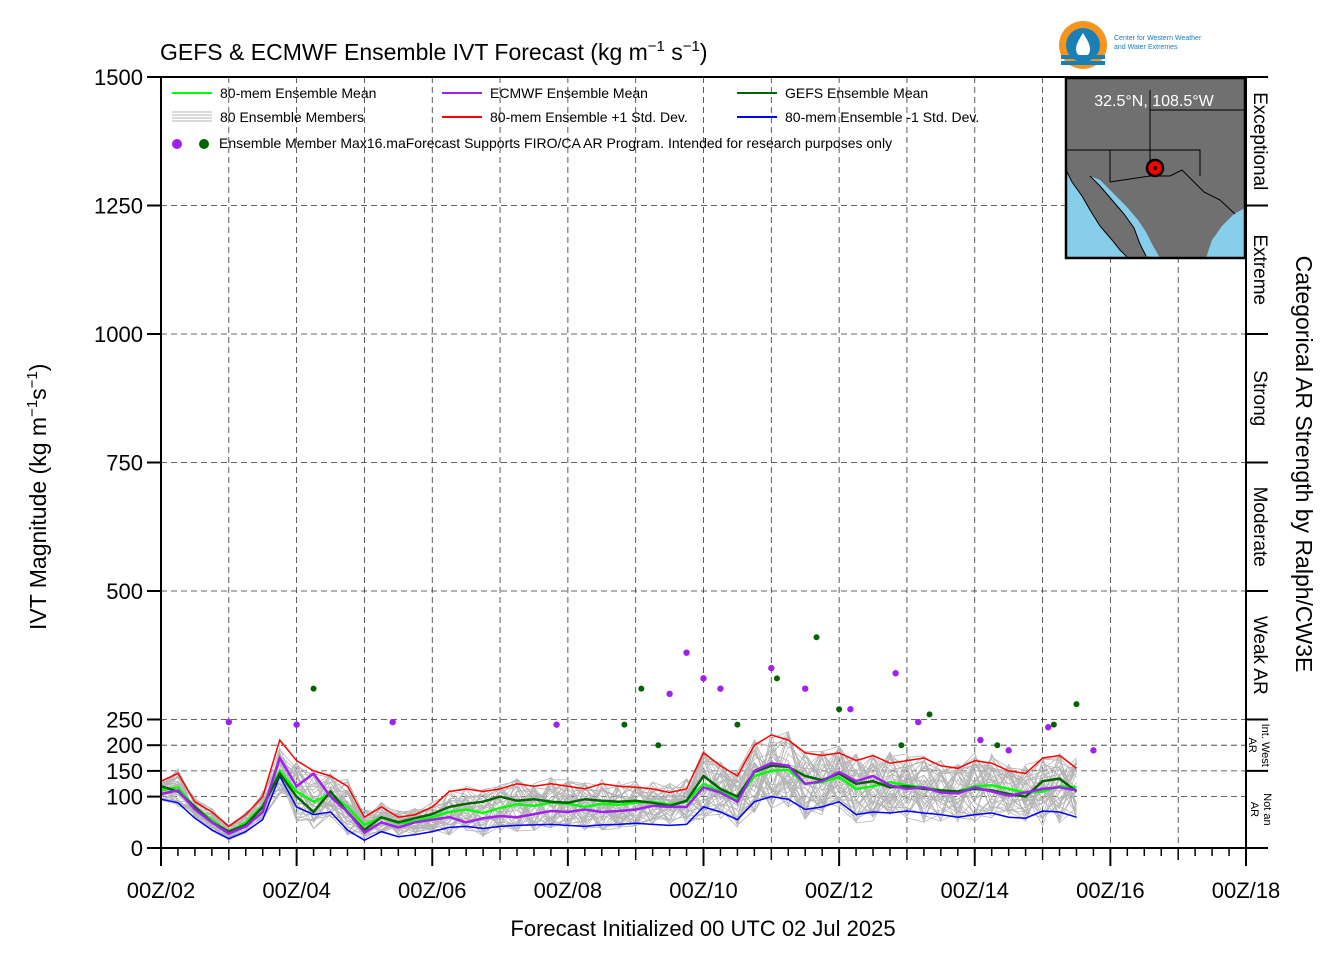  What do you see at coordinates (856, 93) in the screenshot?
I see `legend-item-gefs-mean: GEFS Ensemble Mean` at bounding box center [856, 93].